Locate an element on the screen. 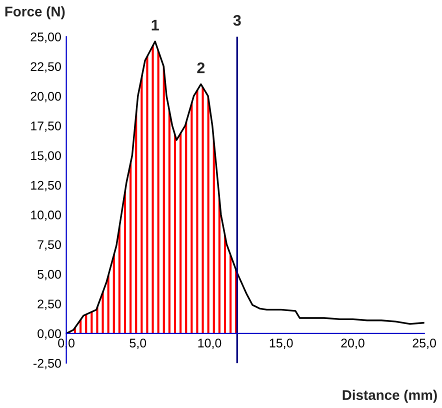 The height and width of the screenshot is (408, 442). y-tick-label: -2,50 is located at coordinates (47, 364).